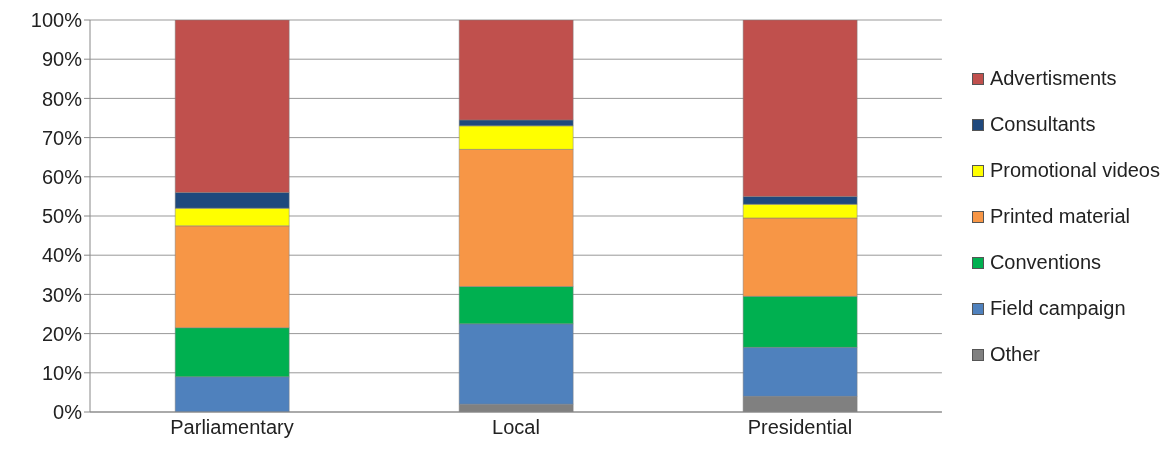  I want to click on y-tick-label: 50%, so click(62, 216).